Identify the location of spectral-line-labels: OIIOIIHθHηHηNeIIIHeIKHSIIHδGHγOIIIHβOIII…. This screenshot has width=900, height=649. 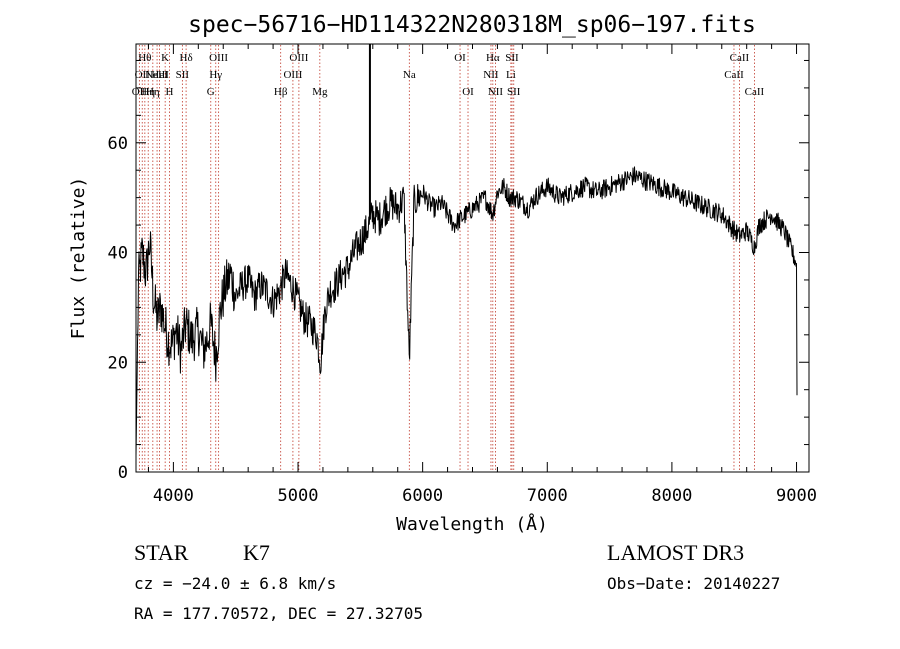
(448, 75).